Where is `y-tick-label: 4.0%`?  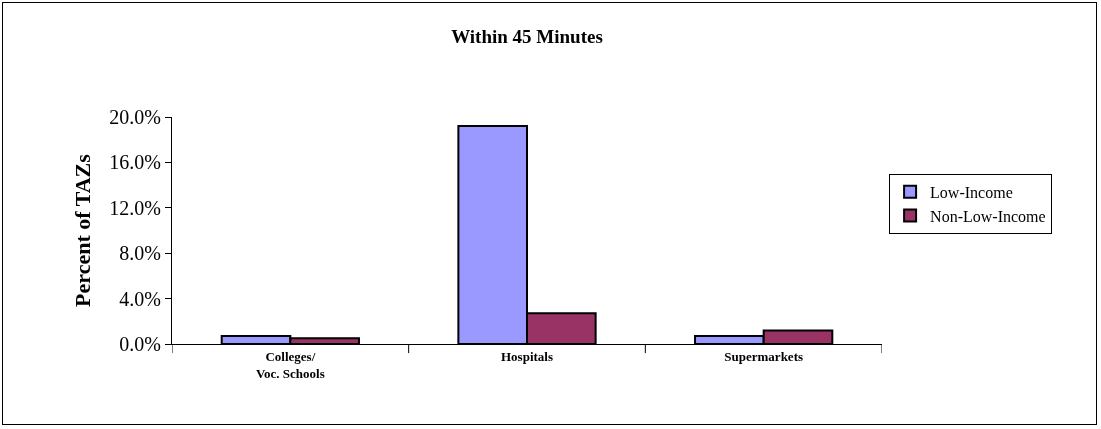
y-tick-label: 4.0% is located at coordinates (140, 298).